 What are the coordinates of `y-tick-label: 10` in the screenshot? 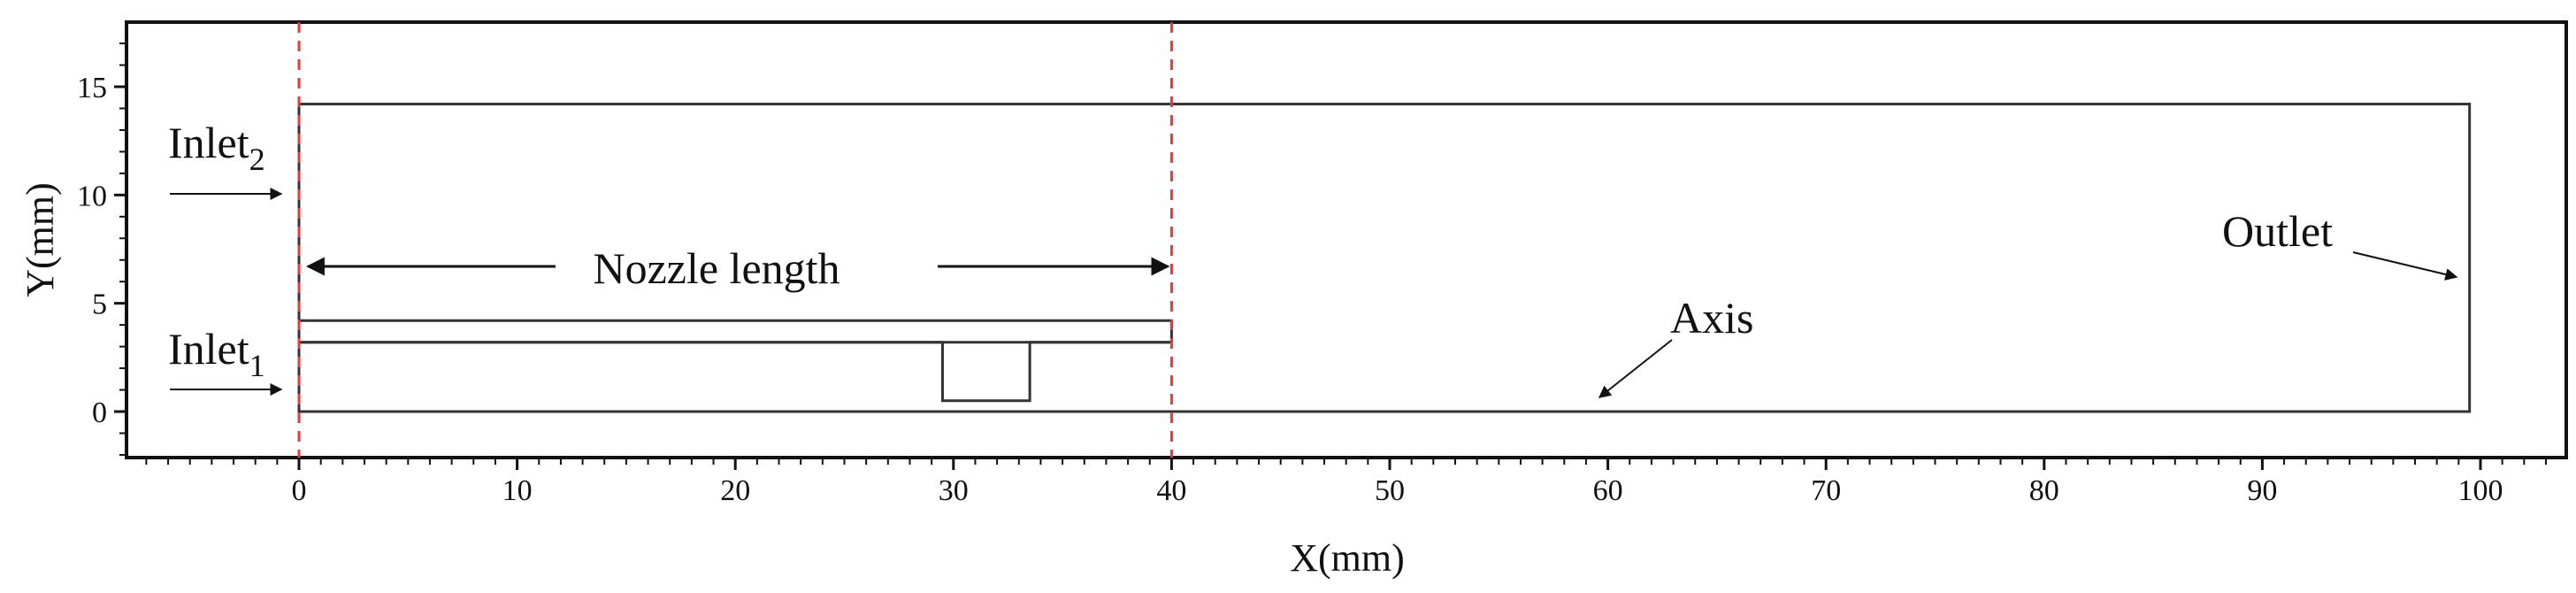 It's located at (92, 196).